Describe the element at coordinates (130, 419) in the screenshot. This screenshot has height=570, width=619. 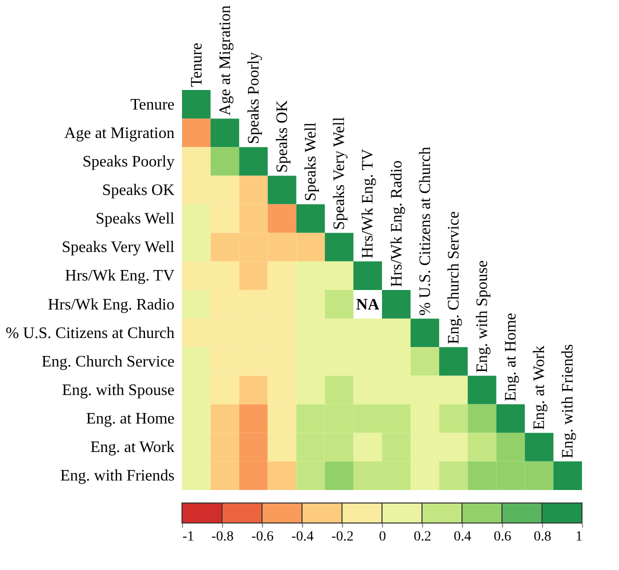
I see `y-tick-label: Eng. at Home` at that location.